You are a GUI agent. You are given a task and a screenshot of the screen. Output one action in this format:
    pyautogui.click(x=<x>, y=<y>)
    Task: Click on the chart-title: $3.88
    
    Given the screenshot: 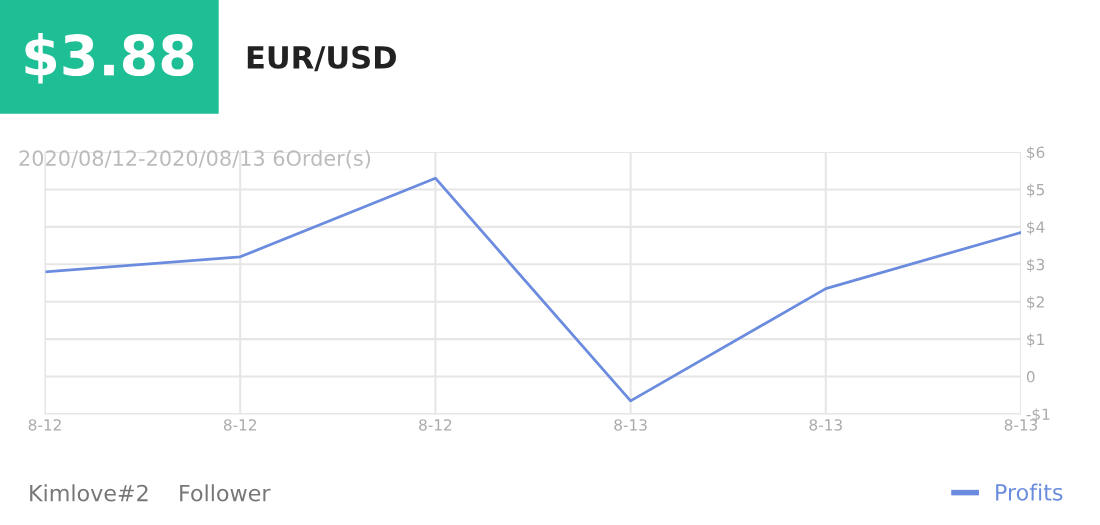 What is the action you would take?
    pyautogui.click(x=109, y=58)
    